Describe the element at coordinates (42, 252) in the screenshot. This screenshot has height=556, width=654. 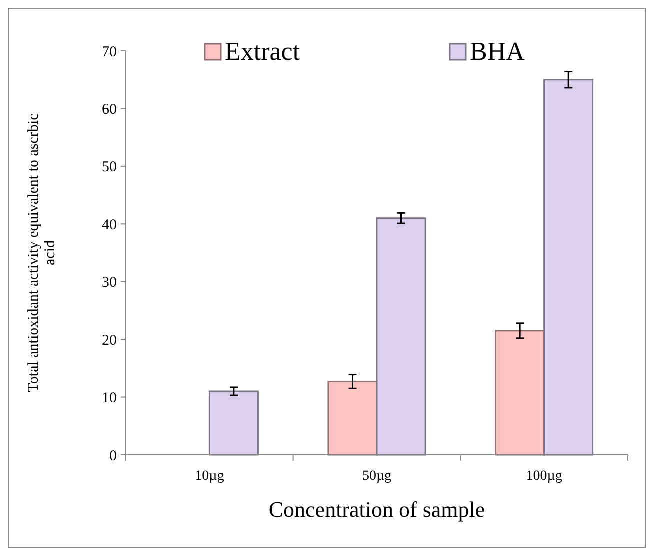
I see `y-axis-title: Total antioxidant activity equivalent to ascrbic acid` at that location.